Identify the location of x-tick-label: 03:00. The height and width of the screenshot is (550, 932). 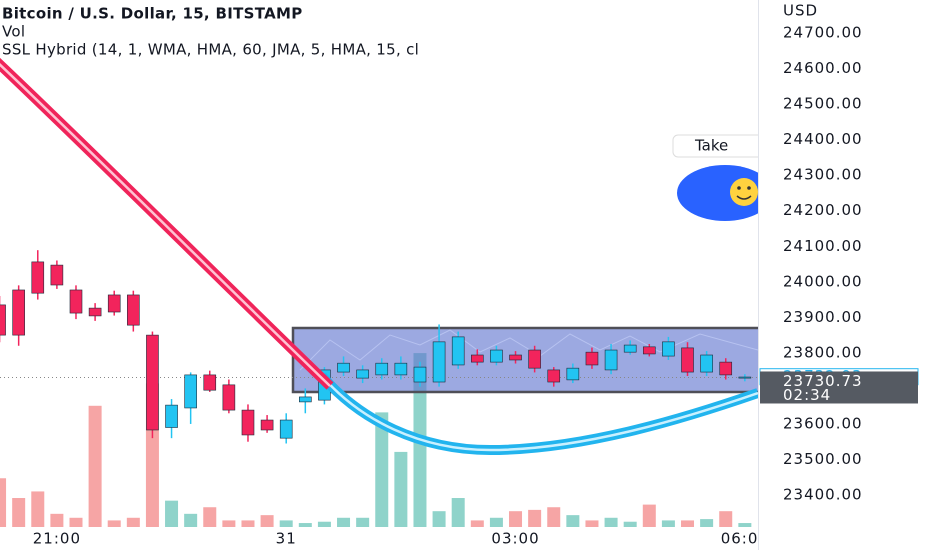
(515, 539).